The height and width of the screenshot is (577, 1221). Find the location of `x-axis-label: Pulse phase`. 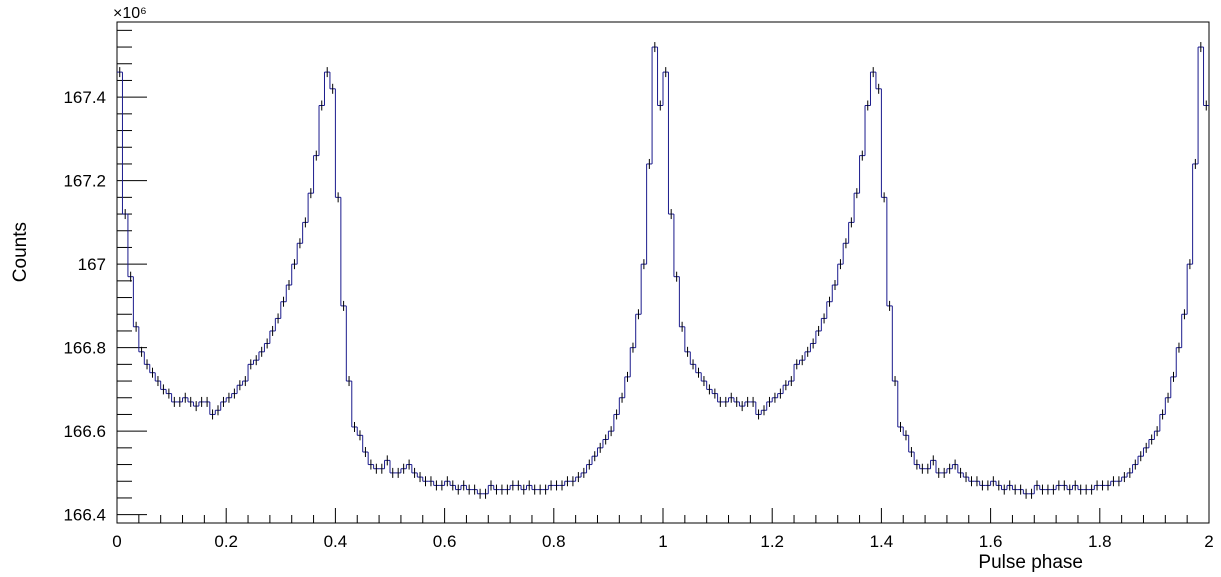

x-axis-label: Pulse phase is located at coordinates (1030, 562).